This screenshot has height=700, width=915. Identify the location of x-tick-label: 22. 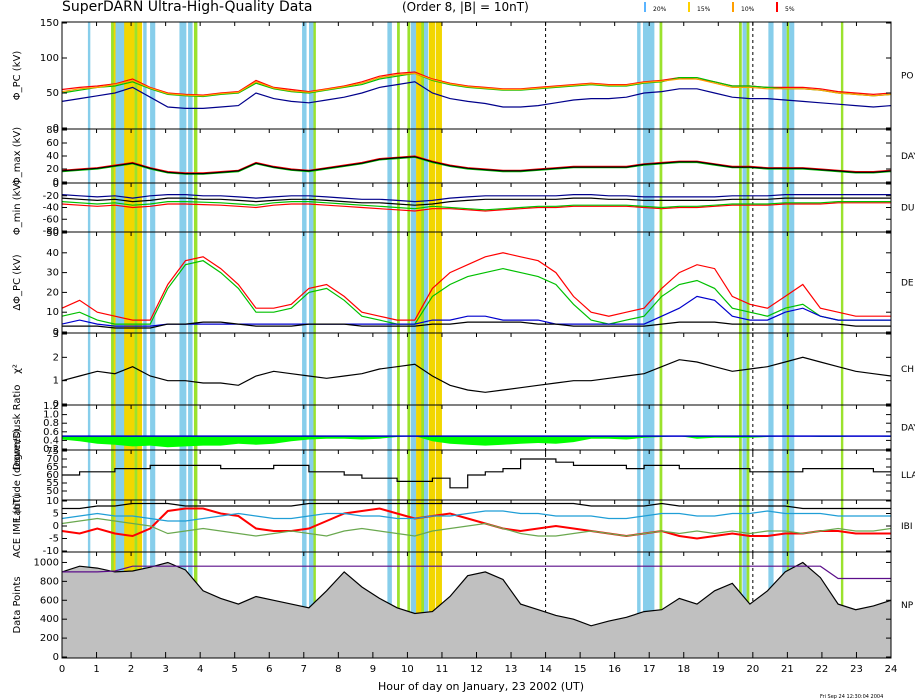
(822, 669).